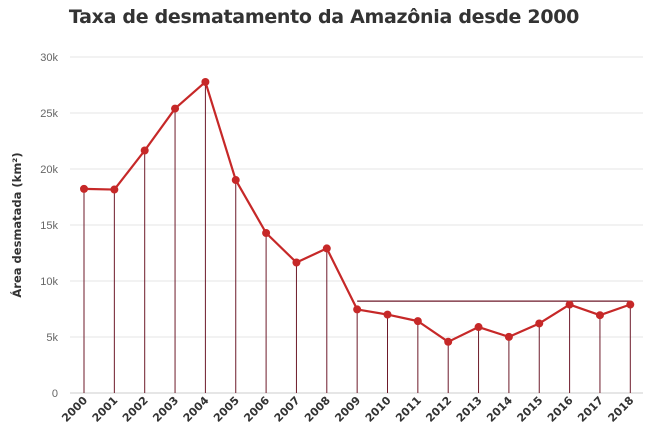  Describe the element at coordinates (16, 224) in the screenshot. I see `y-axis-title: Área desmatada (km²)` at that location.